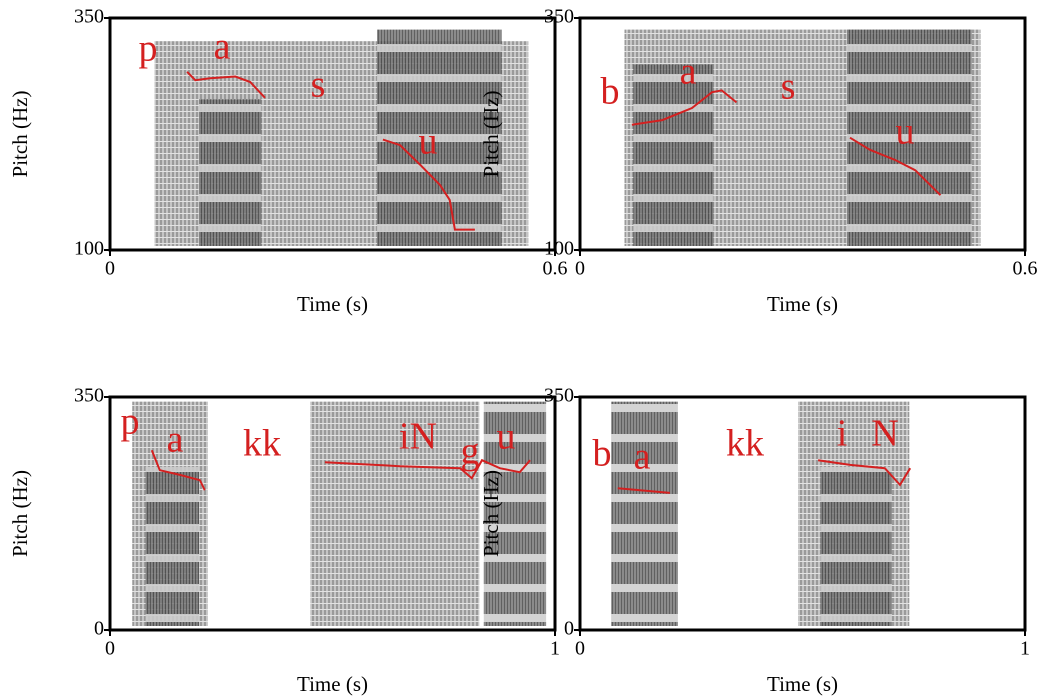  I want to click on segment-label: iN, so click(418, 437).